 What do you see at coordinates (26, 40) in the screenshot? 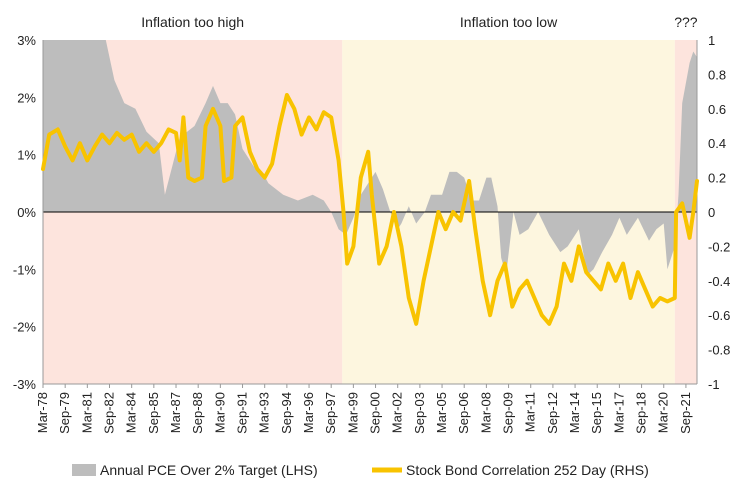
I see `left-tick-label: 3%` at bounding box center [26, 40].